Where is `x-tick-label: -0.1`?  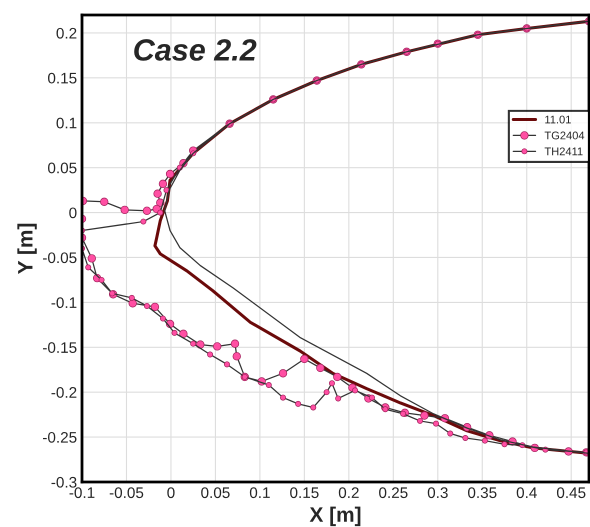
x-tick-label: -0.1 is located at coordinates (82, 492).